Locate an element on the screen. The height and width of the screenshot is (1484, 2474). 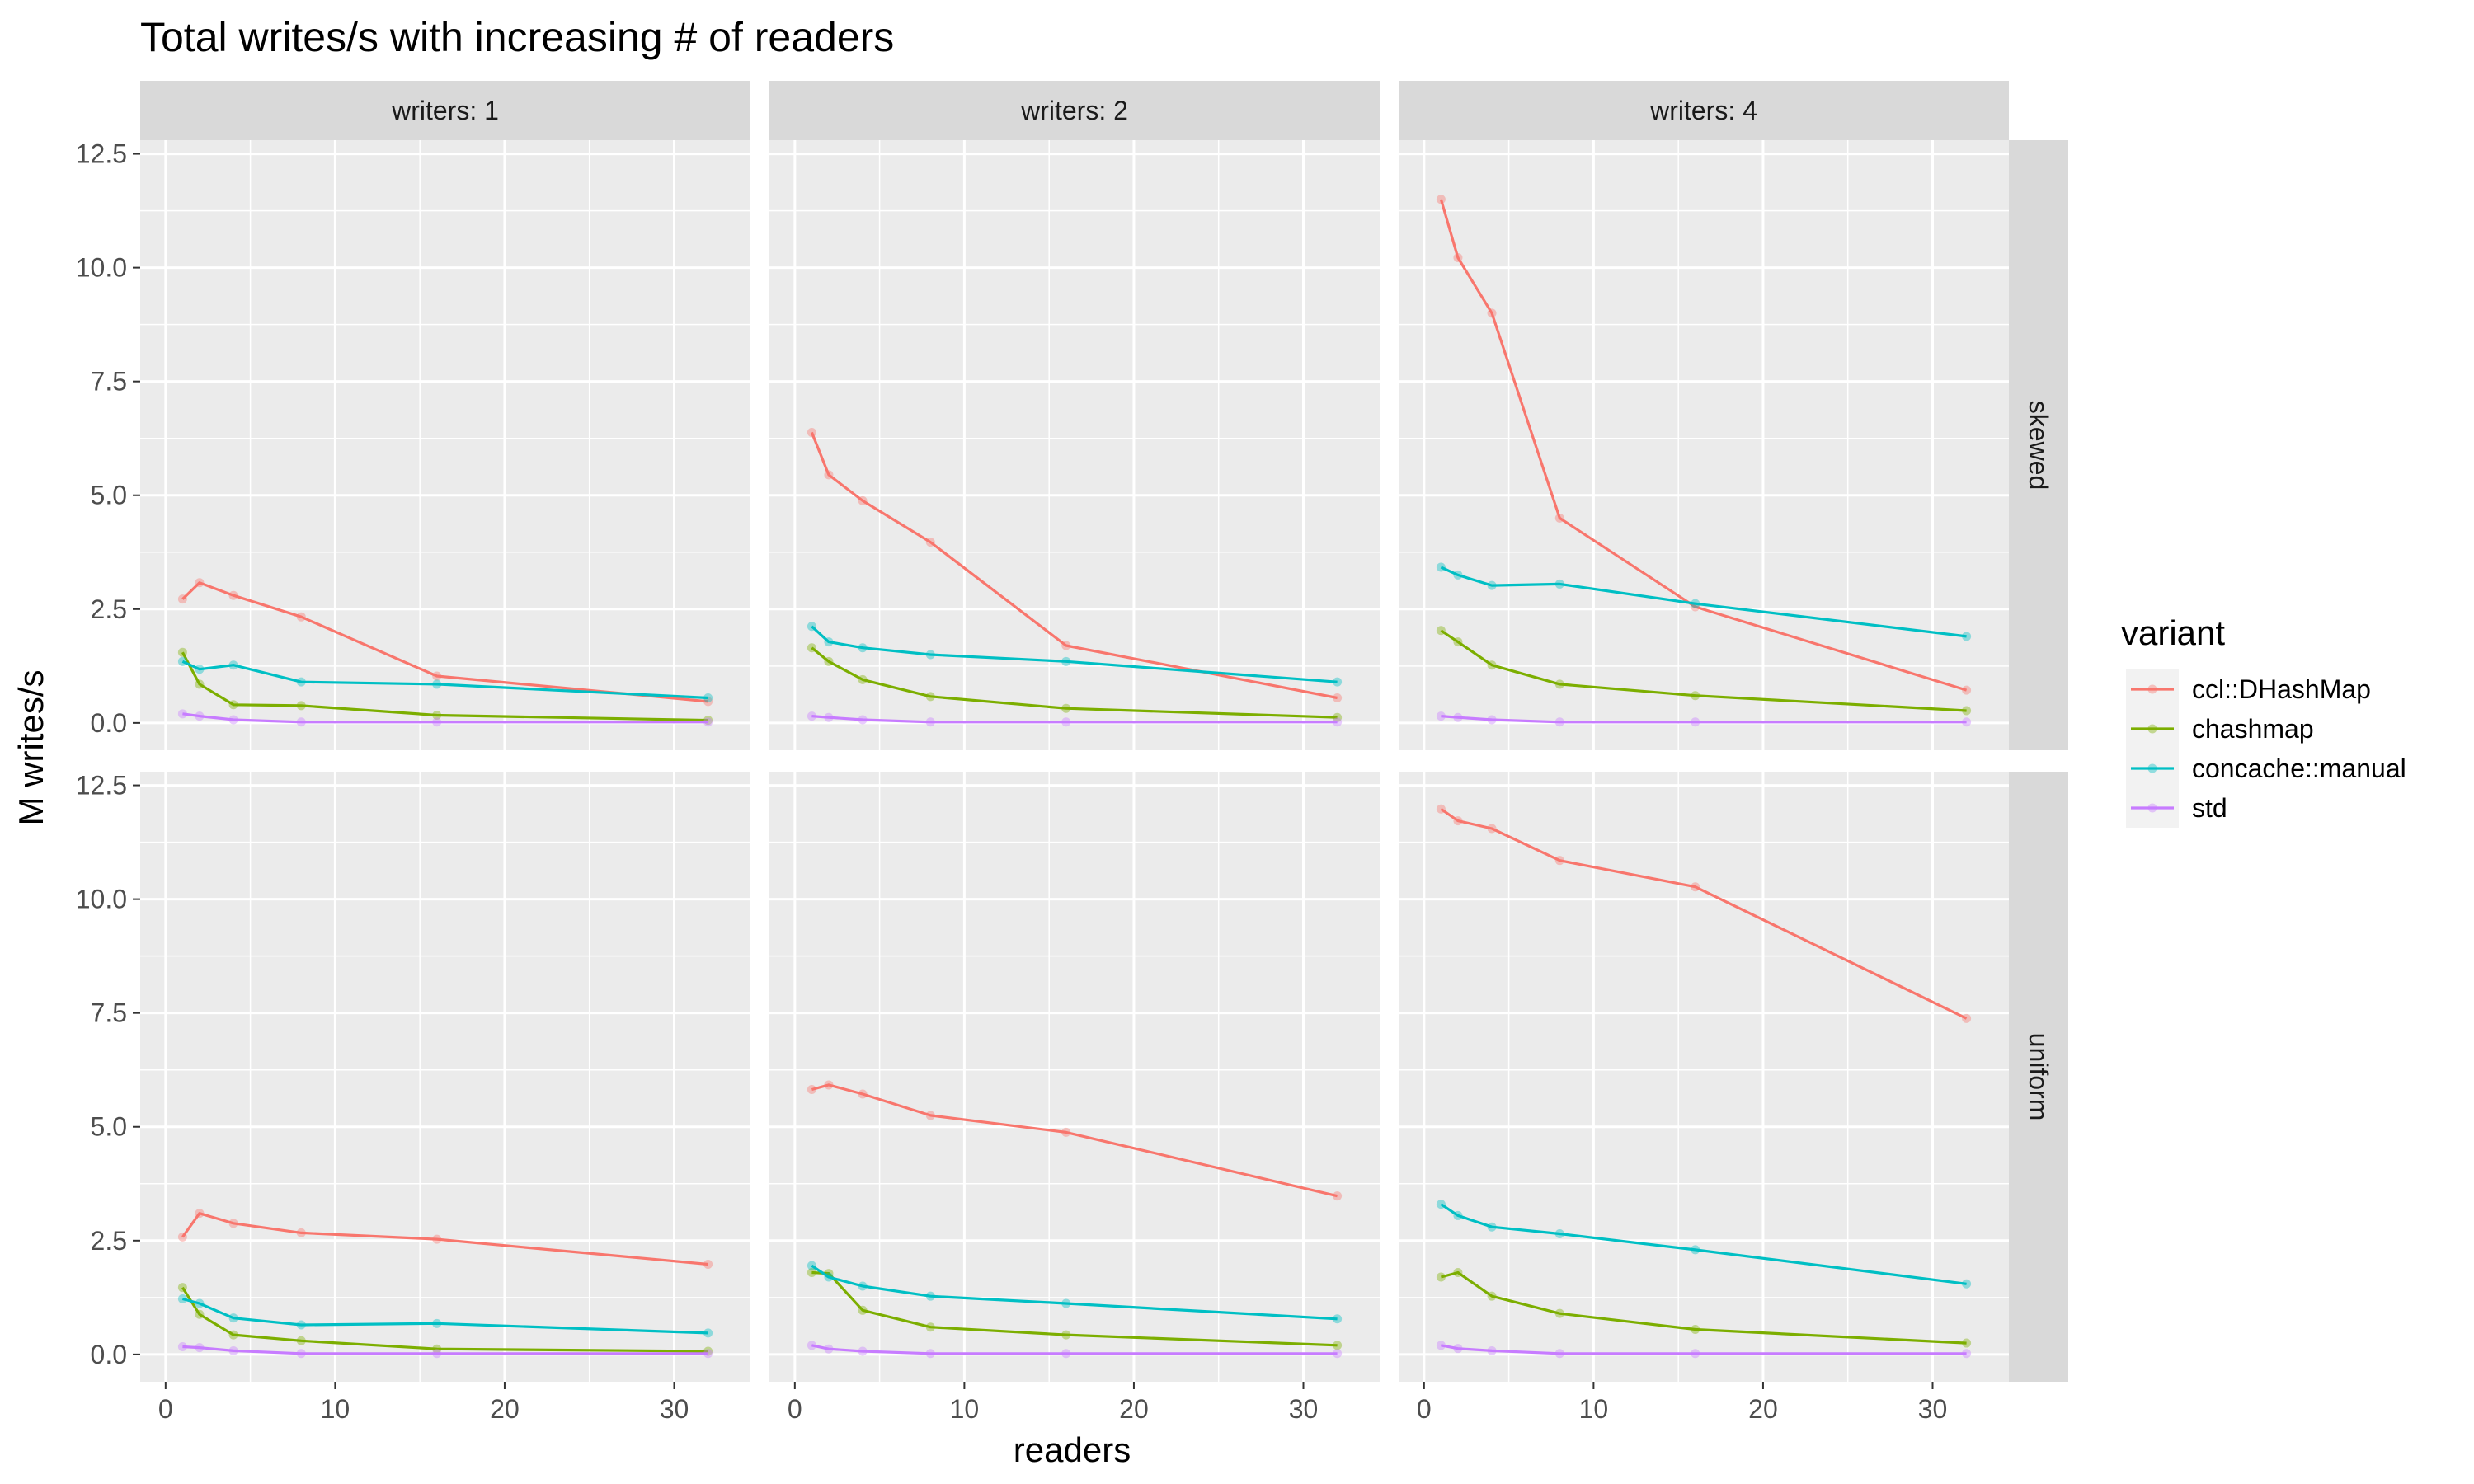
legend-item-ccl-dhashmap: ccl::DHashMap is located at coordinates (2248, 689).